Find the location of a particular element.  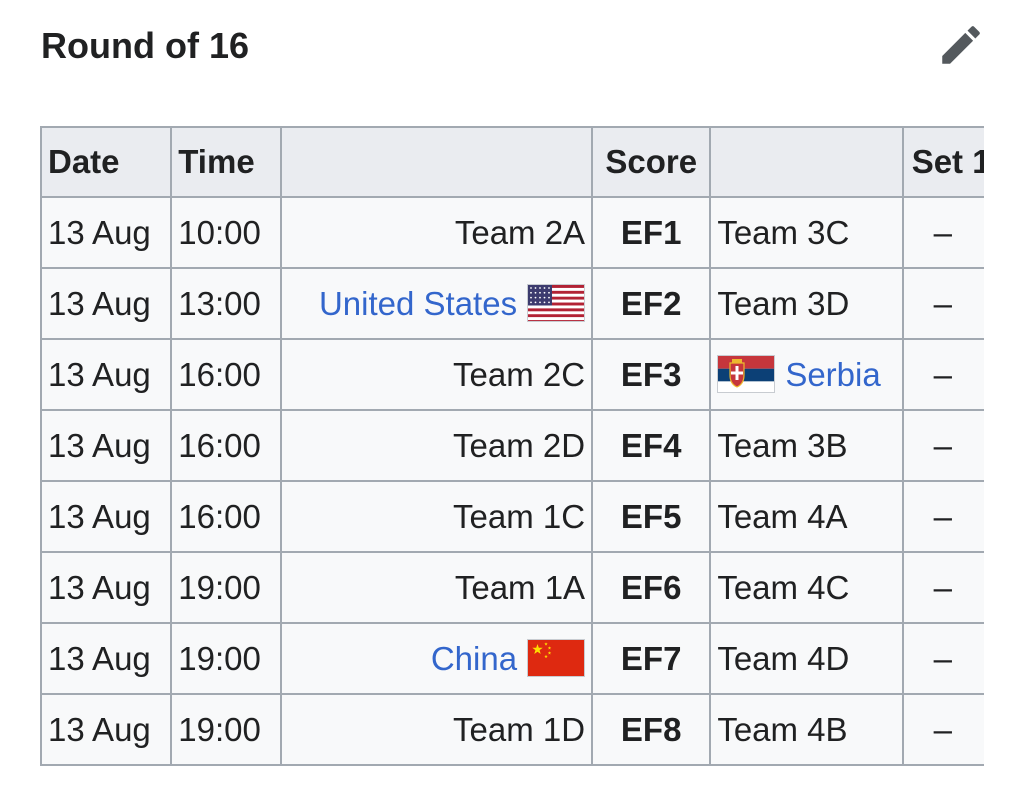

home-team-label: Team 2C is located at coordinates (519, 374).